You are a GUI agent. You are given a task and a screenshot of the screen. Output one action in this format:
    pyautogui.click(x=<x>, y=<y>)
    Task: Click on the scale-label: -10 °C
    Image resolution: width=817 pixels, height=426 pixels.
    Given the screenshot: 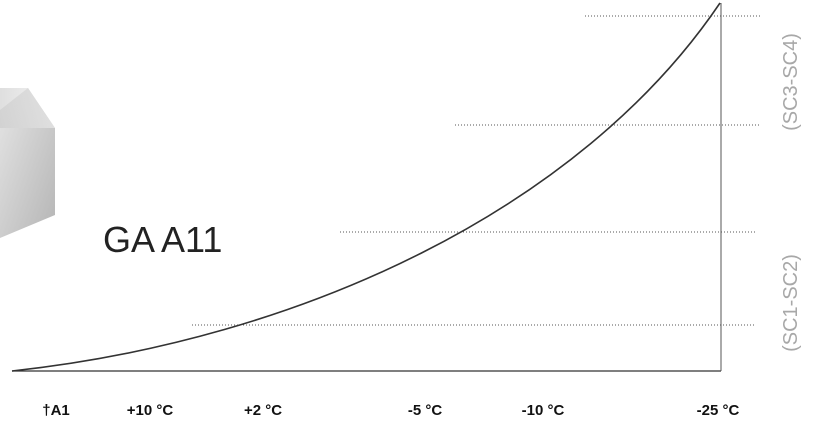 What is the action you would take?
    pyautogui.click(x=543, y=410)
    